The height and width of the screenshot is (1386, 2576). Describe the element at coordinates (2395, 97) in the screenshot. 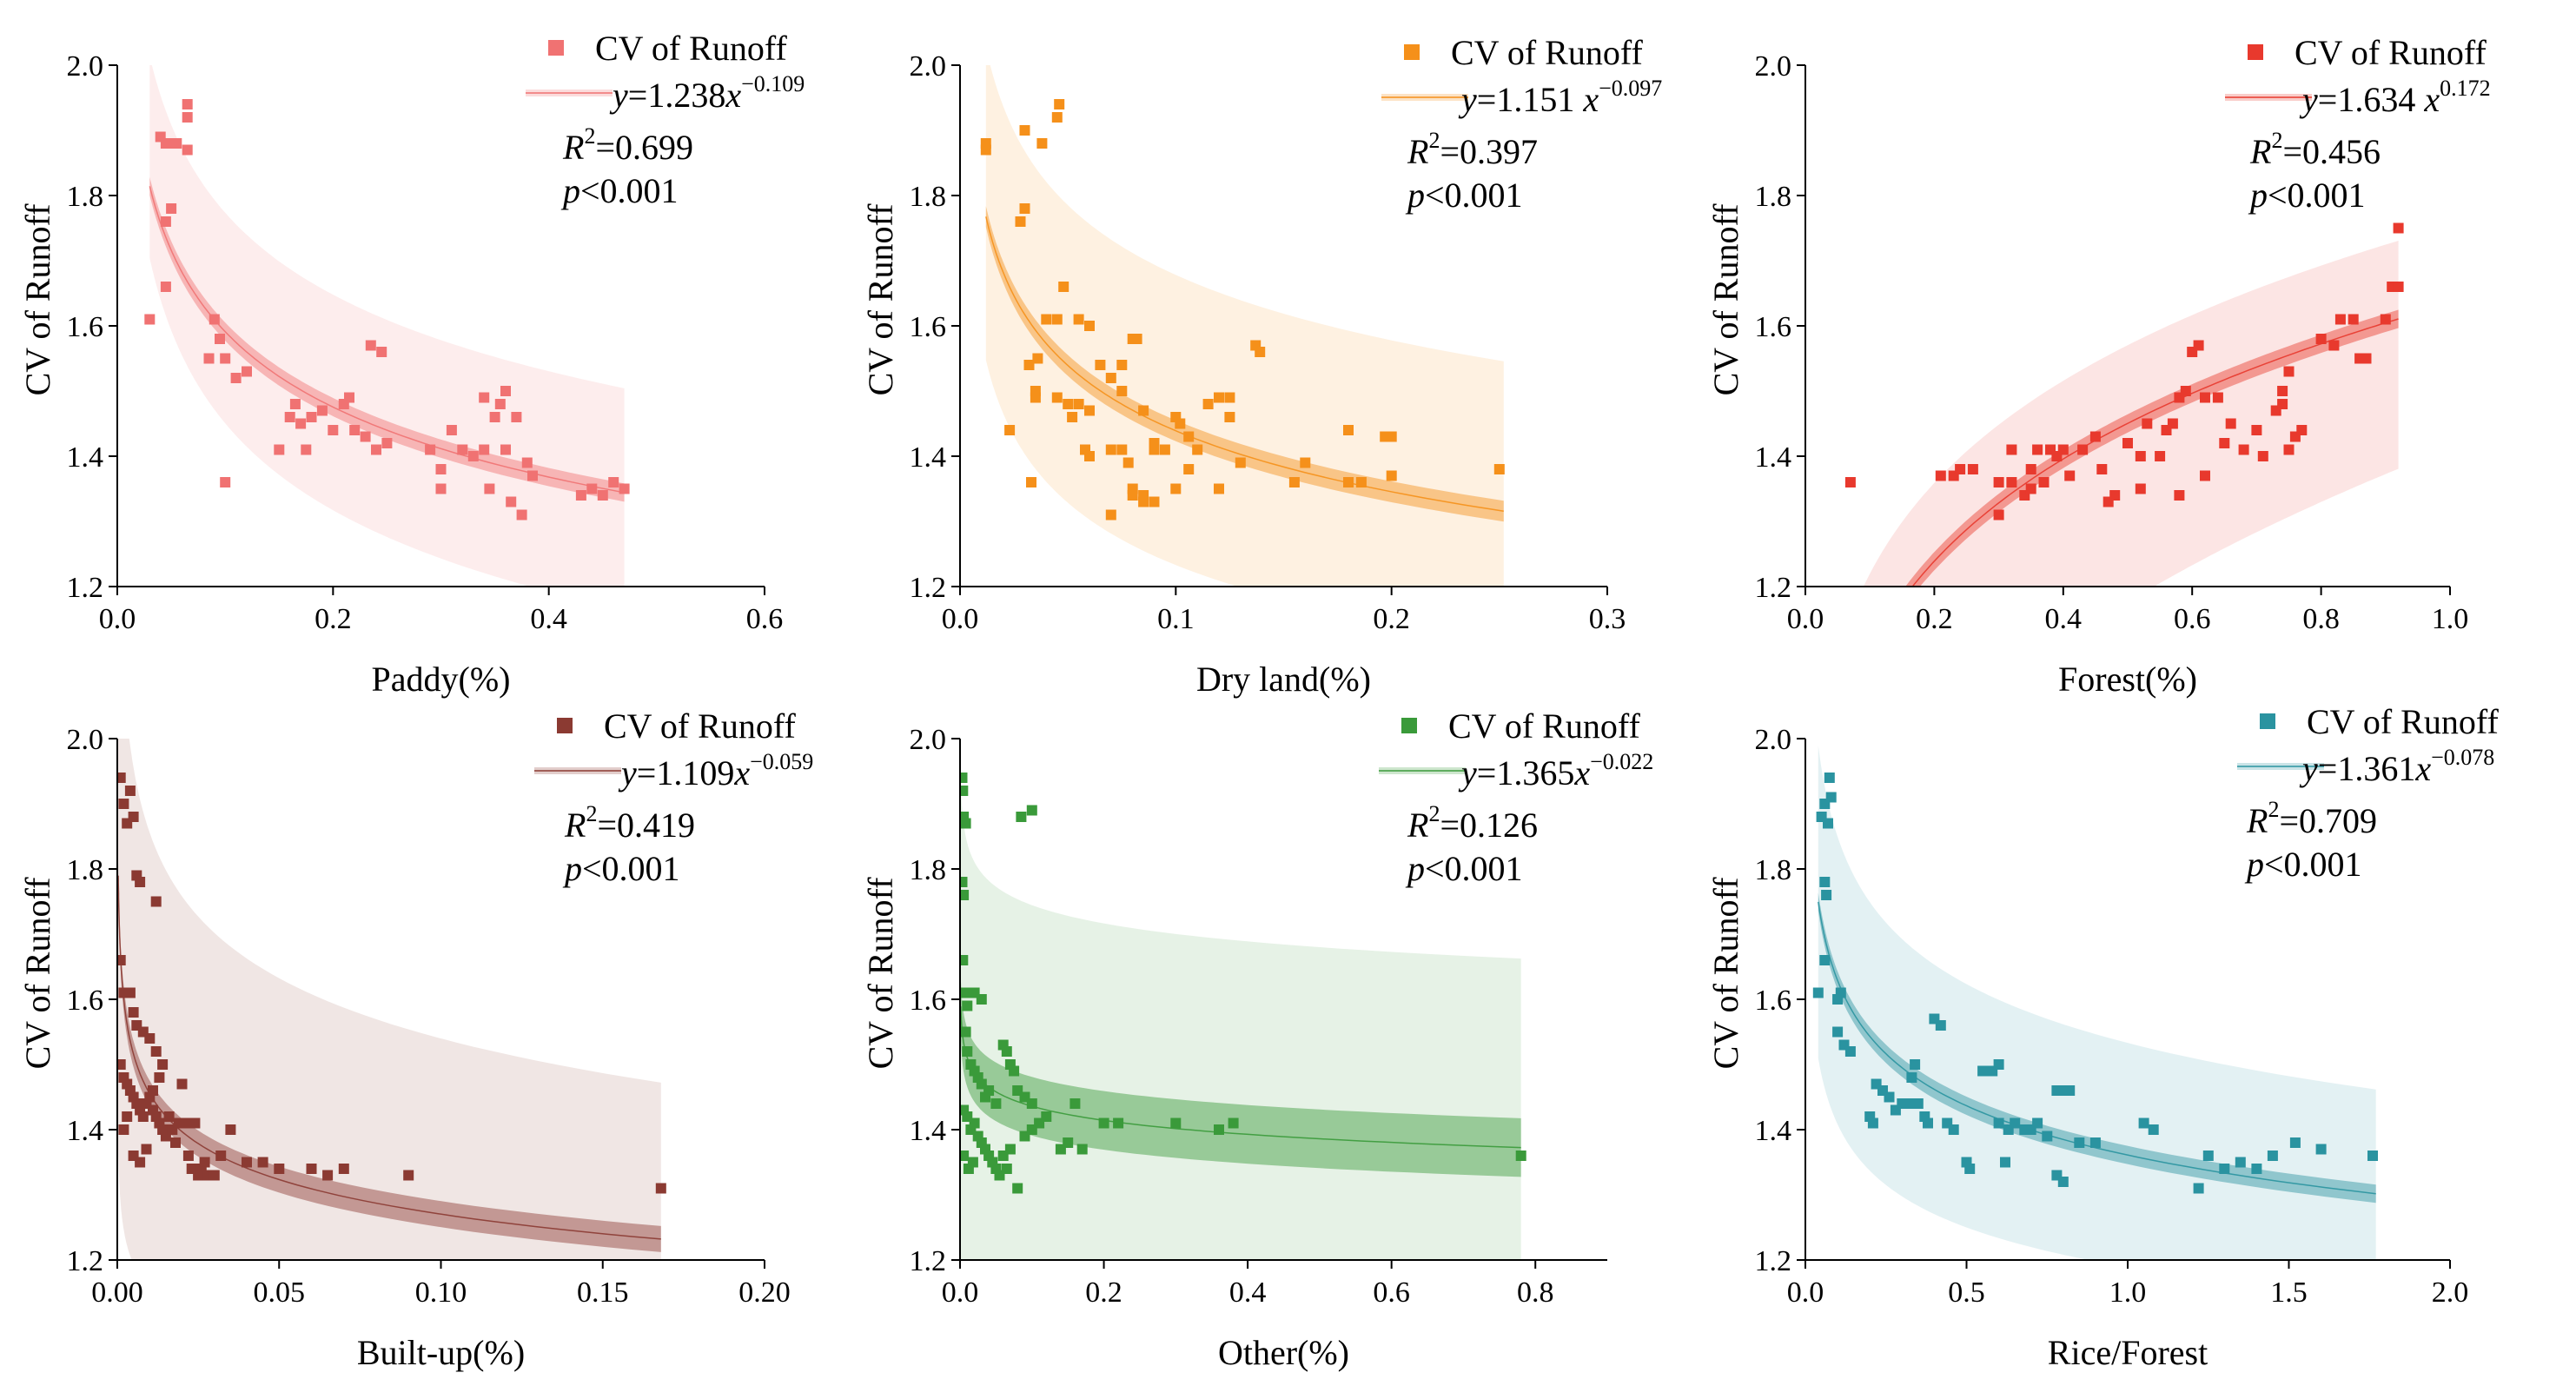

I see `fit-equation: y=1.634 x0.172` at that location.